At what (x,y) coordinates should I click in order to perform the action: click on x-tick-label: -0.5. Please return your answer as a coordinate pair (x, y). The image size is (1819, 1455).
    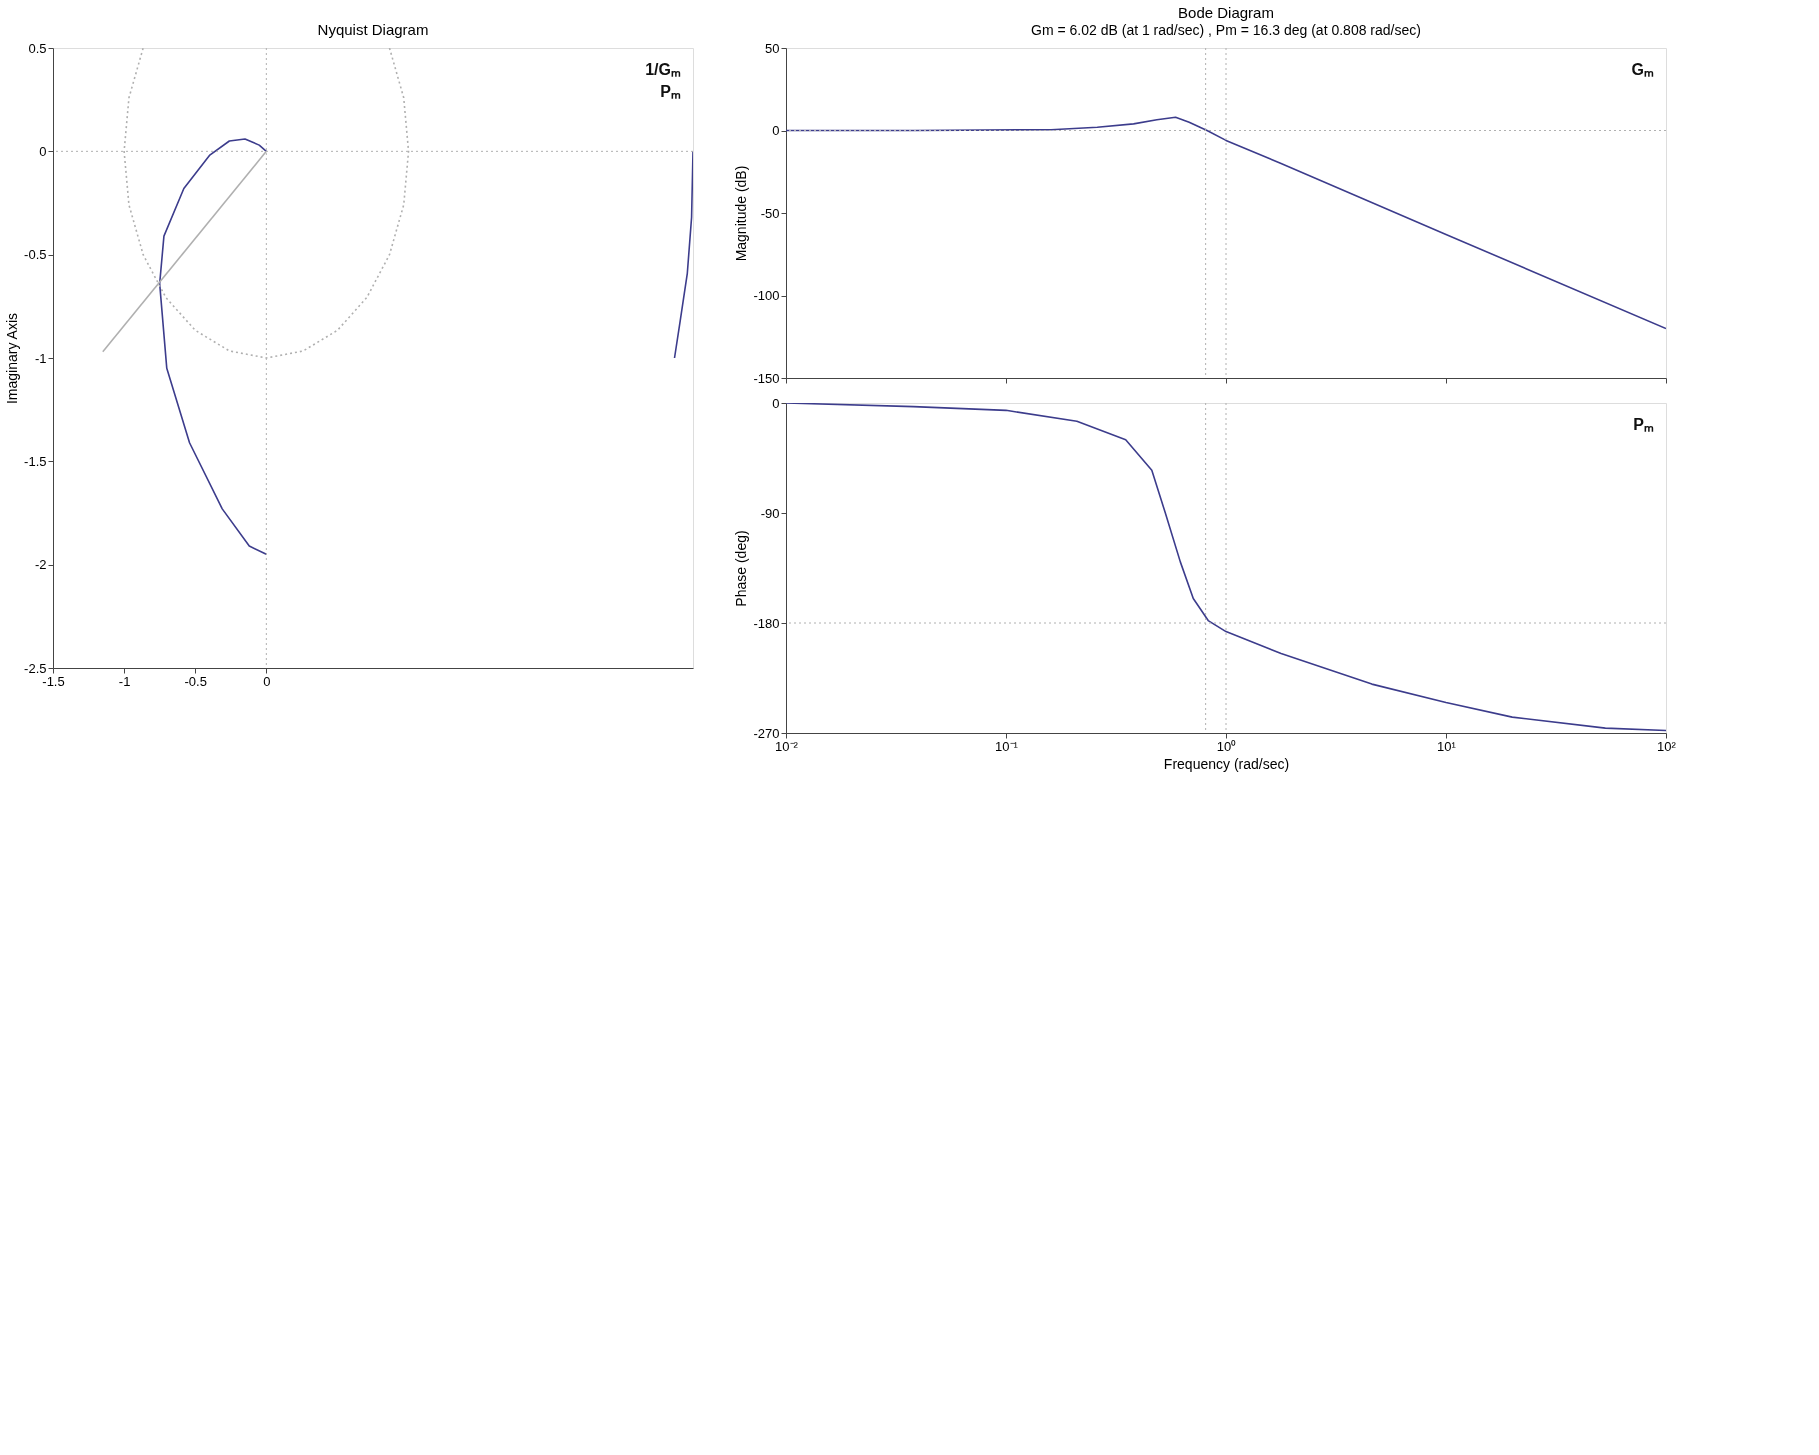
    Looking at the image, I should click on (195, 681).